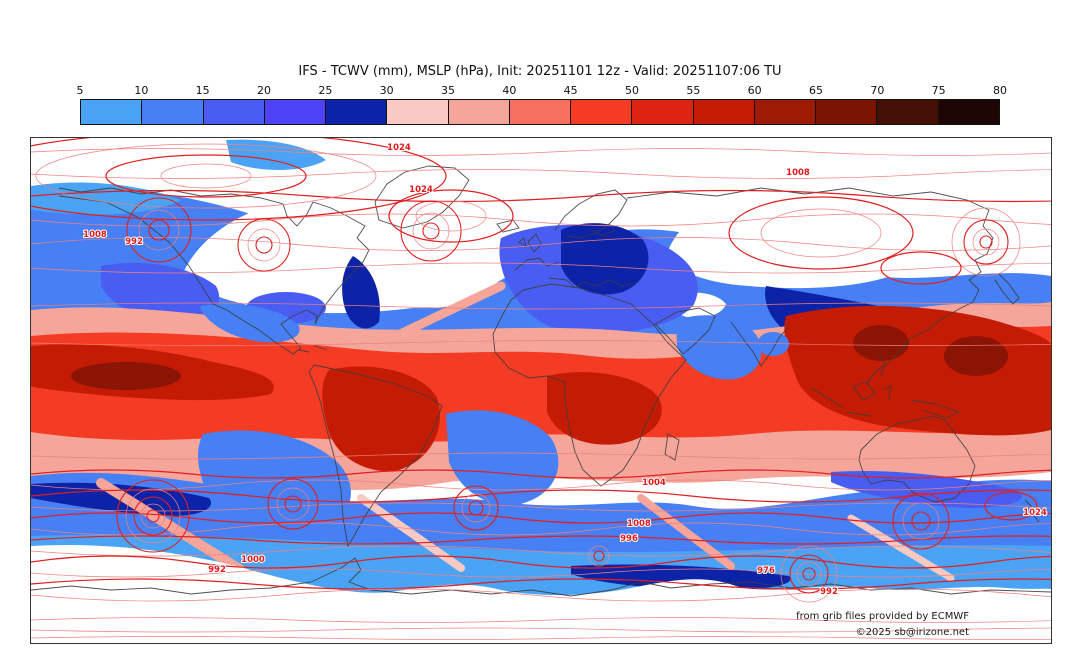  I want to click on colorbar, so click(540, 112).